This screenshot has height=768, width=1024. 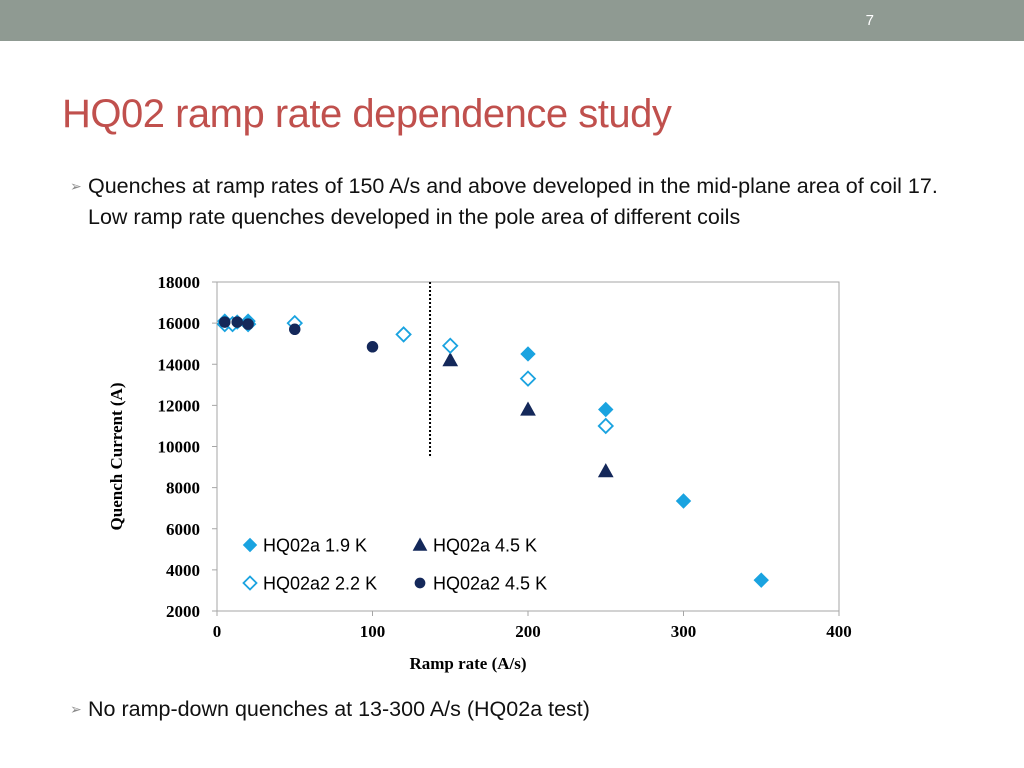 What do you see at coordinates (179, 405) in the screenshot?
I see `y-tick-label: 12000` at bounding box center [179, 405].